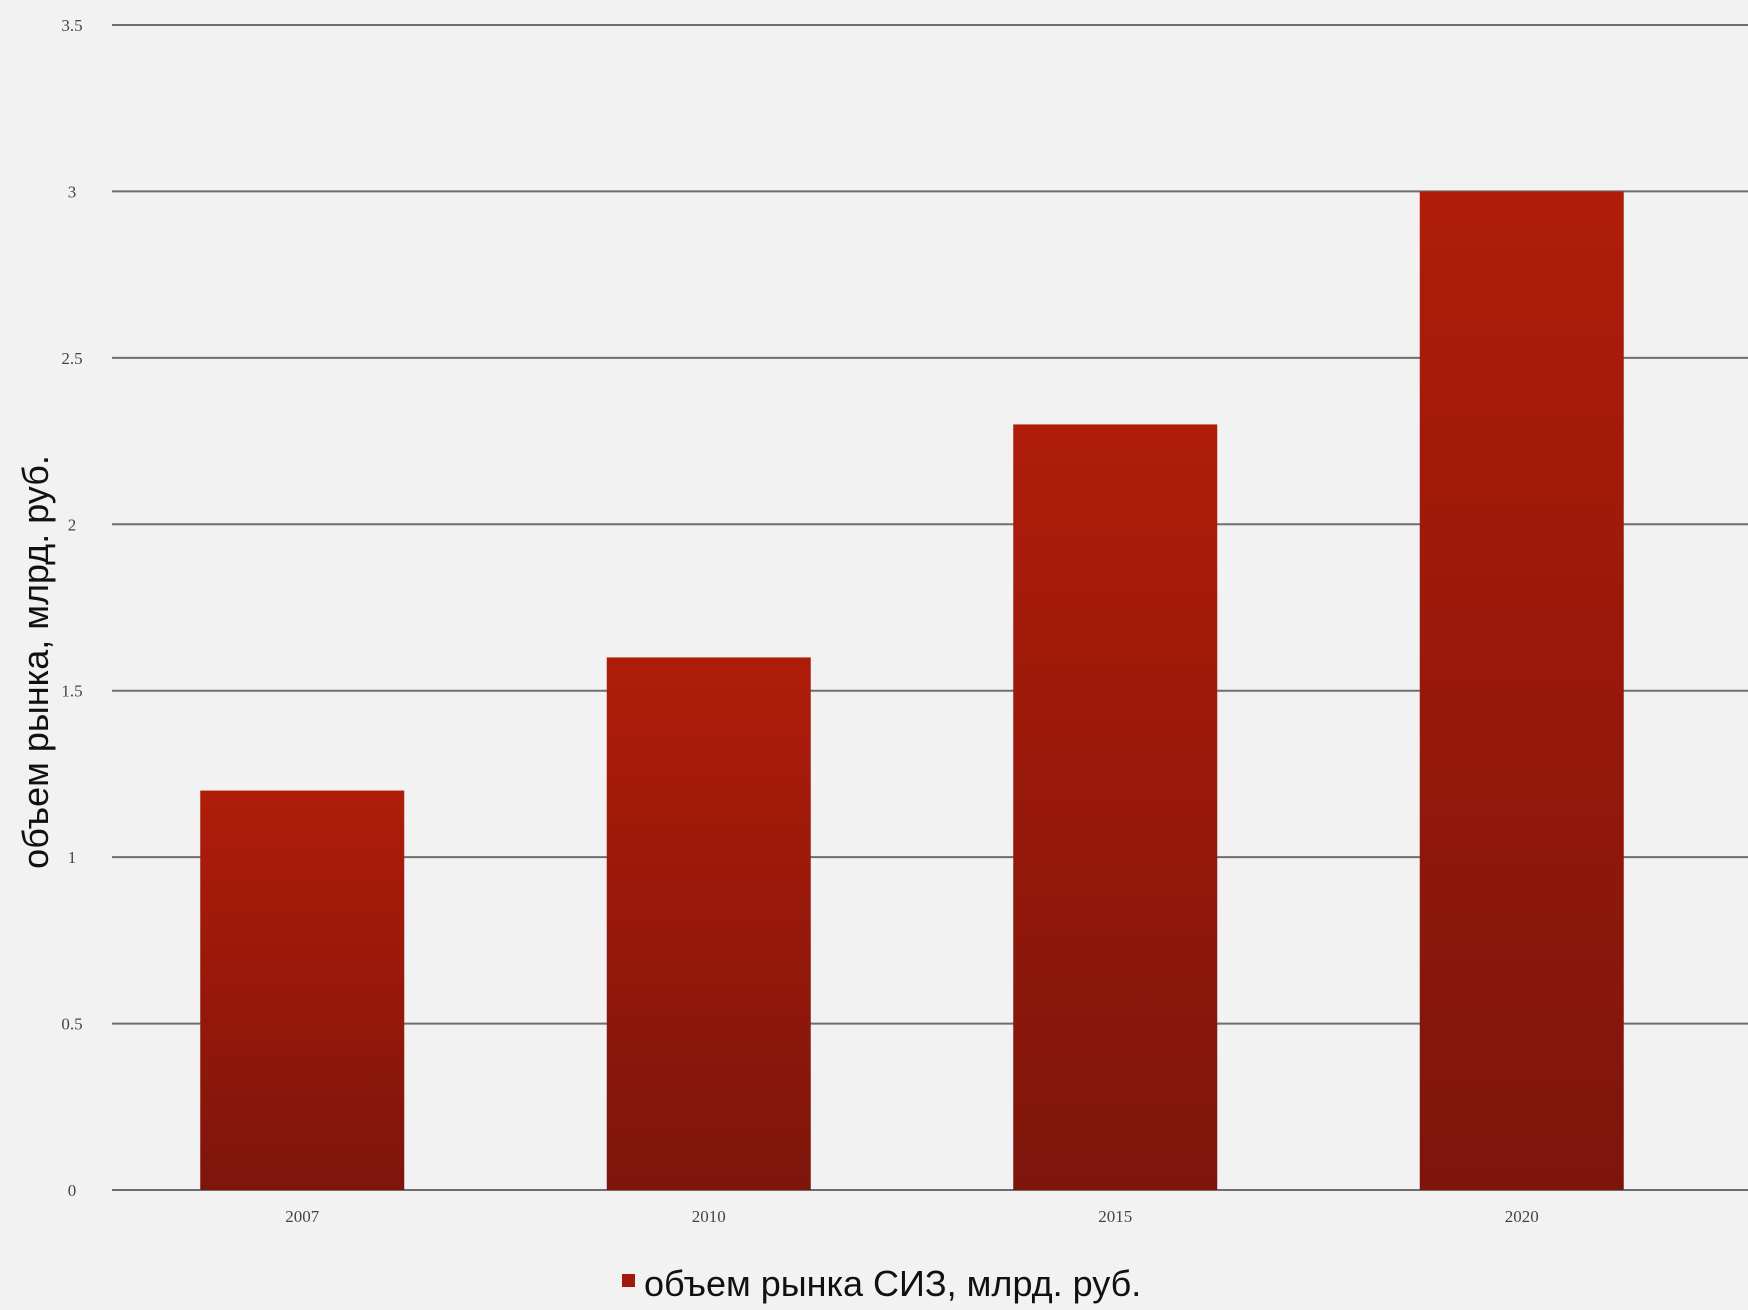 This screenshot has width=1748, height=1310. I want to click on legend: объем рынка СИЗ, млрд. руб., so click(881, 1283).